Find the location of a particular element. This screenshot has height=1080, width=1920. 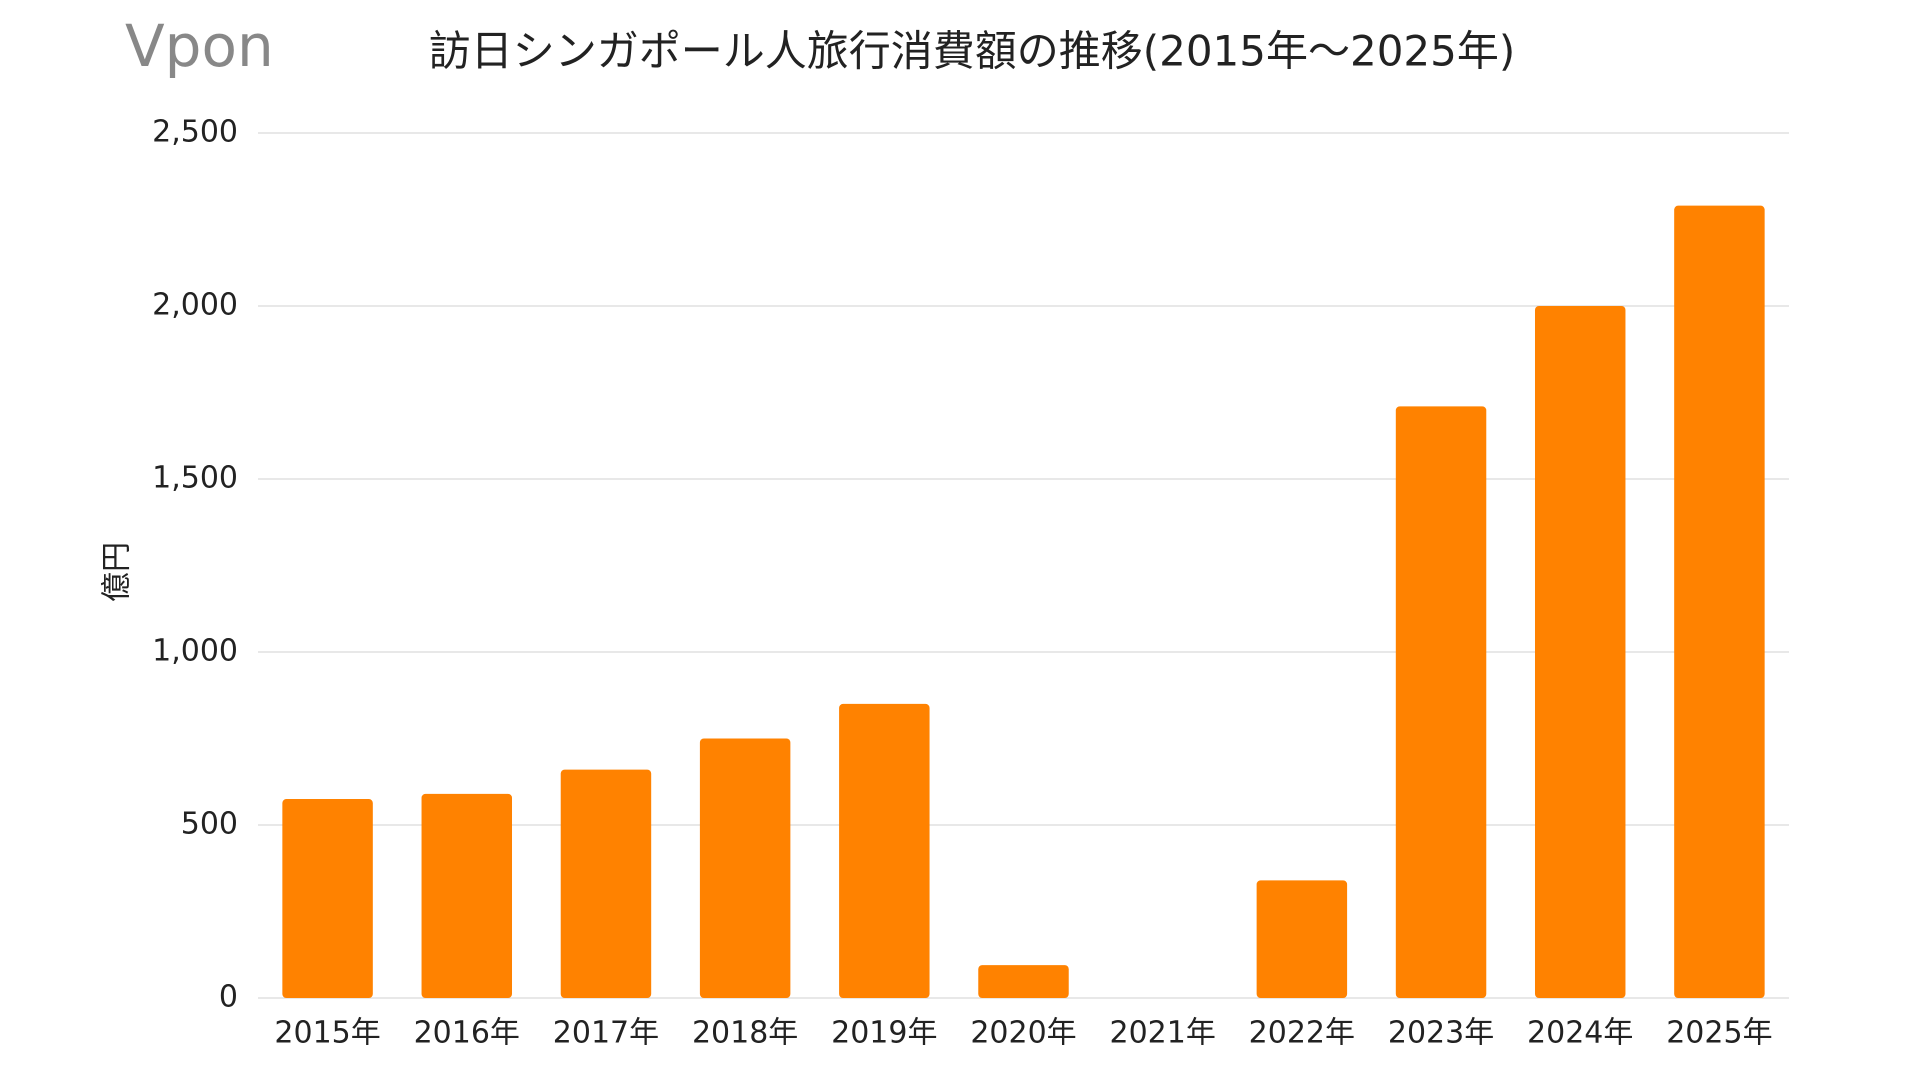

x-tick-label: 2017年 is located at coordinates (606, 1033).